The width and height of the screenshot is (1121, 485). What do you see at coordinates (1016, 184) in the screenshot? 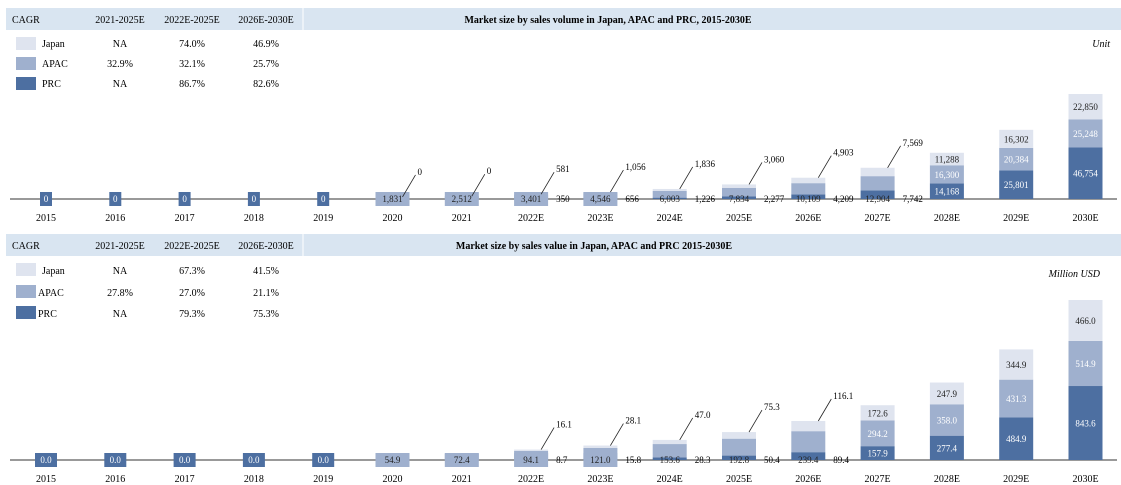
I see `volume-2029e-prc-bar` at bounding box center [1016, 184].